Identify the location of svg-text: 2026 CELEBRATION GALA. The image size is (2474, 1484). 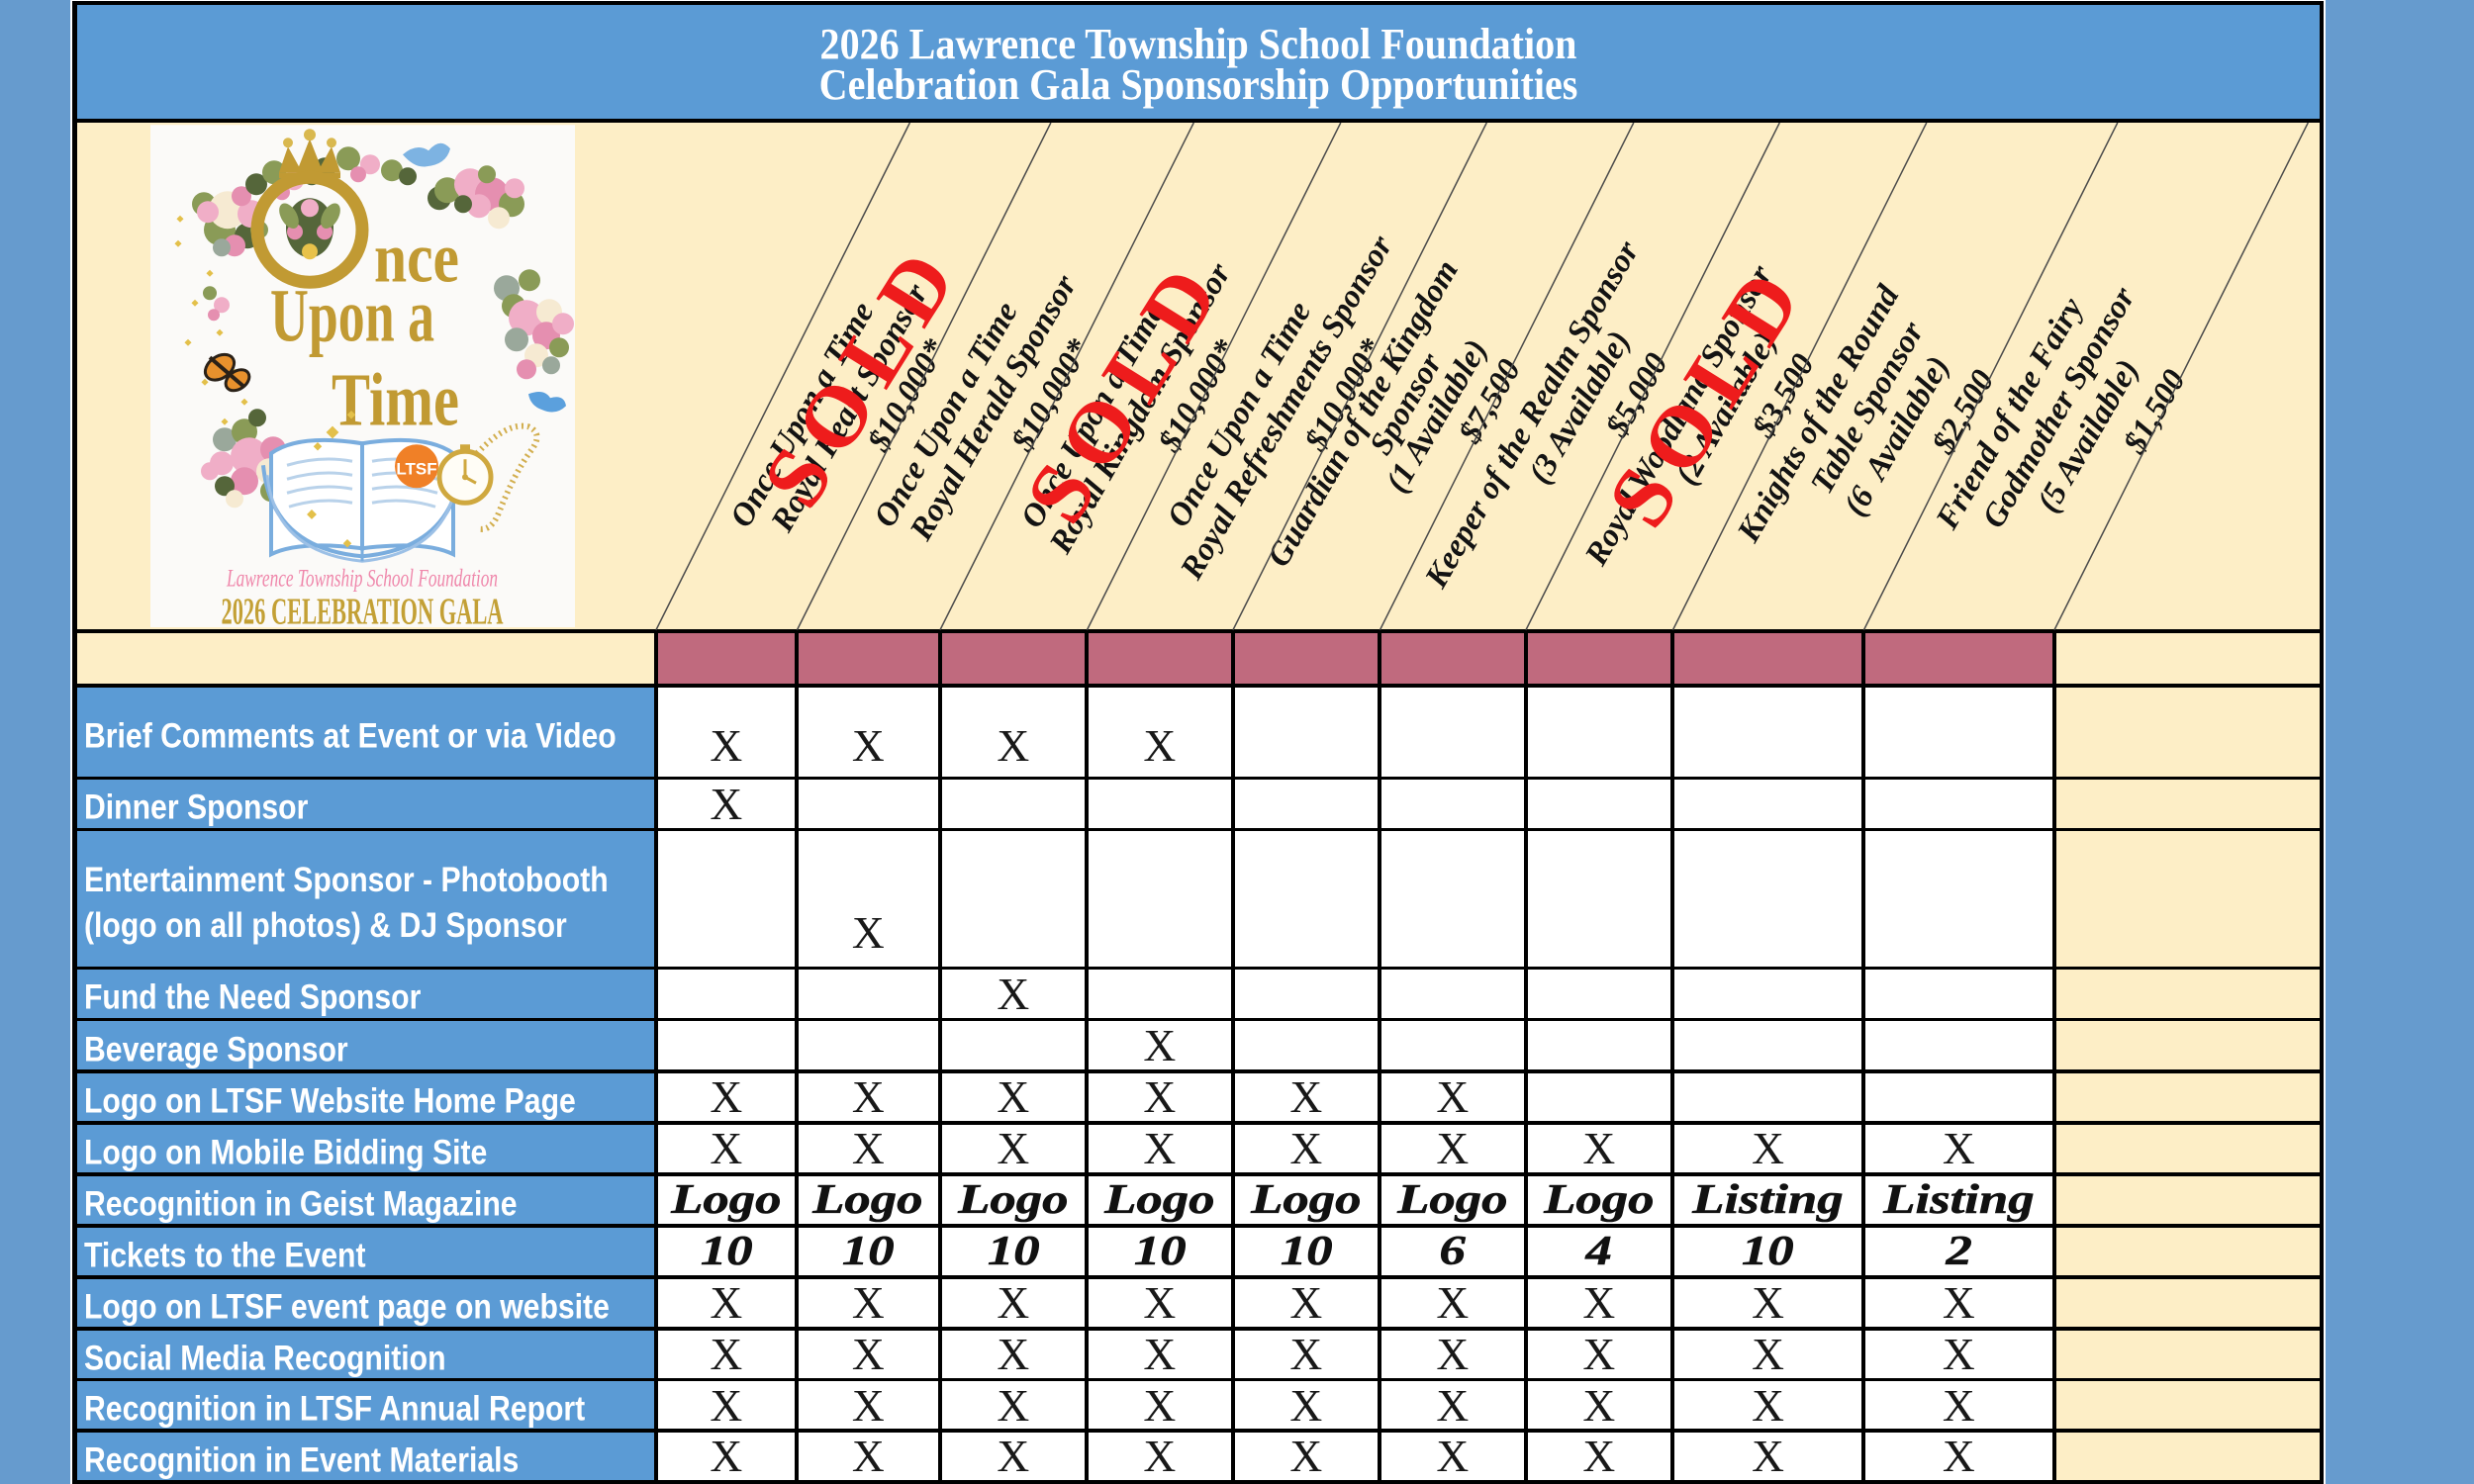
(363, 609).